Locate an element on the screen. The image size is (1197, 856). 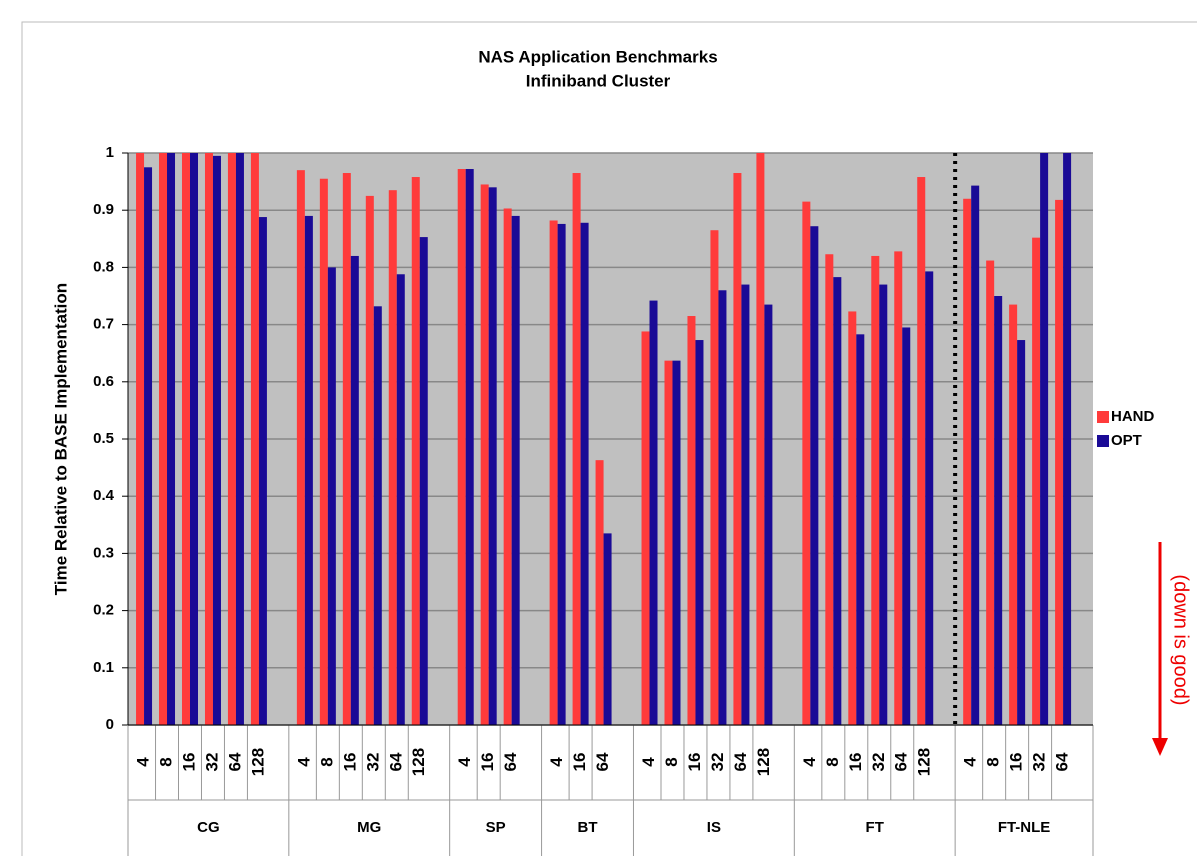
y-tick-label: 0.4 is located at coordinates (104, 495).